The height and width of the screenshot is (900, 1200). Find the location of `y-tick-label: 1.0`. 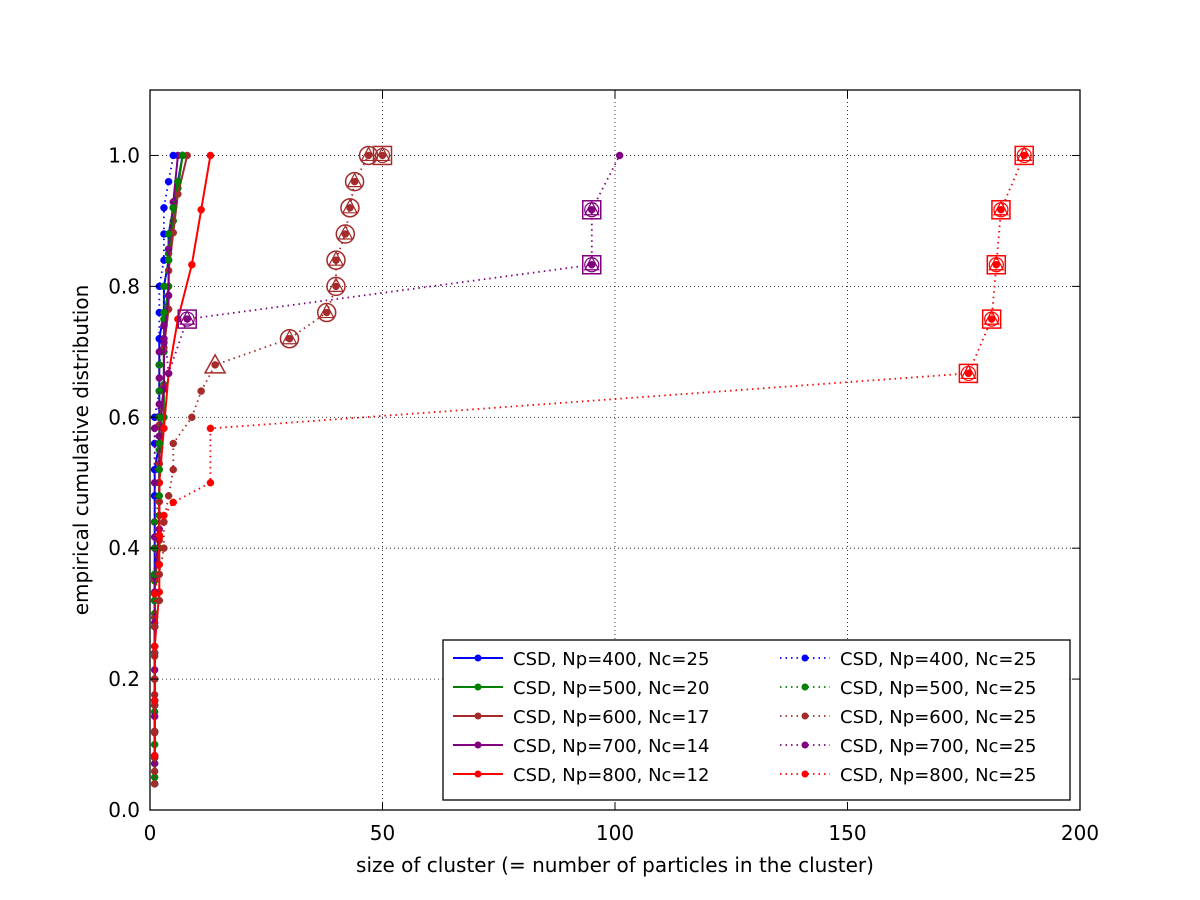

y-tick-label: 1.0 is located at coordinates (124, 155).